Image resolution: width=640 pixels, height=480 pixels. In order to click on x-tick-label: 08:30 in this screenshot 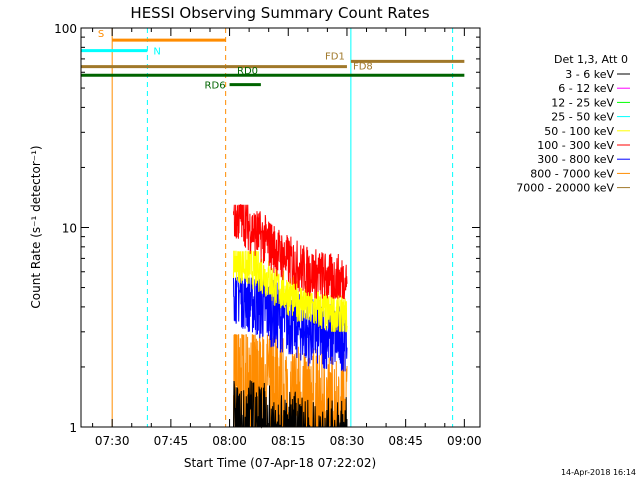, I will do `click(347, 441)`.